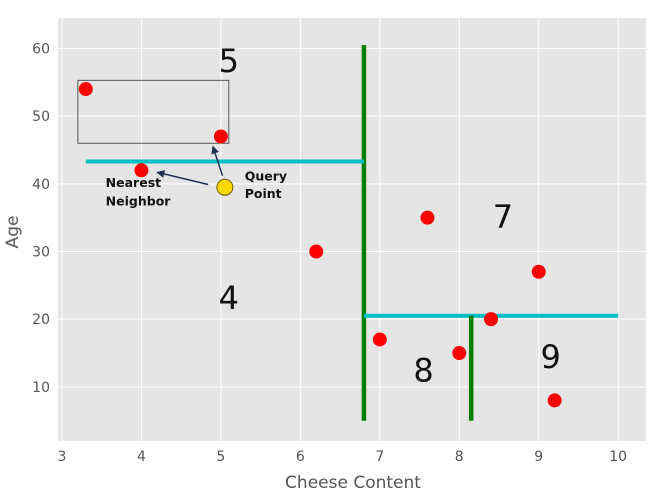  I want to click on query-point, so click(225, 187).